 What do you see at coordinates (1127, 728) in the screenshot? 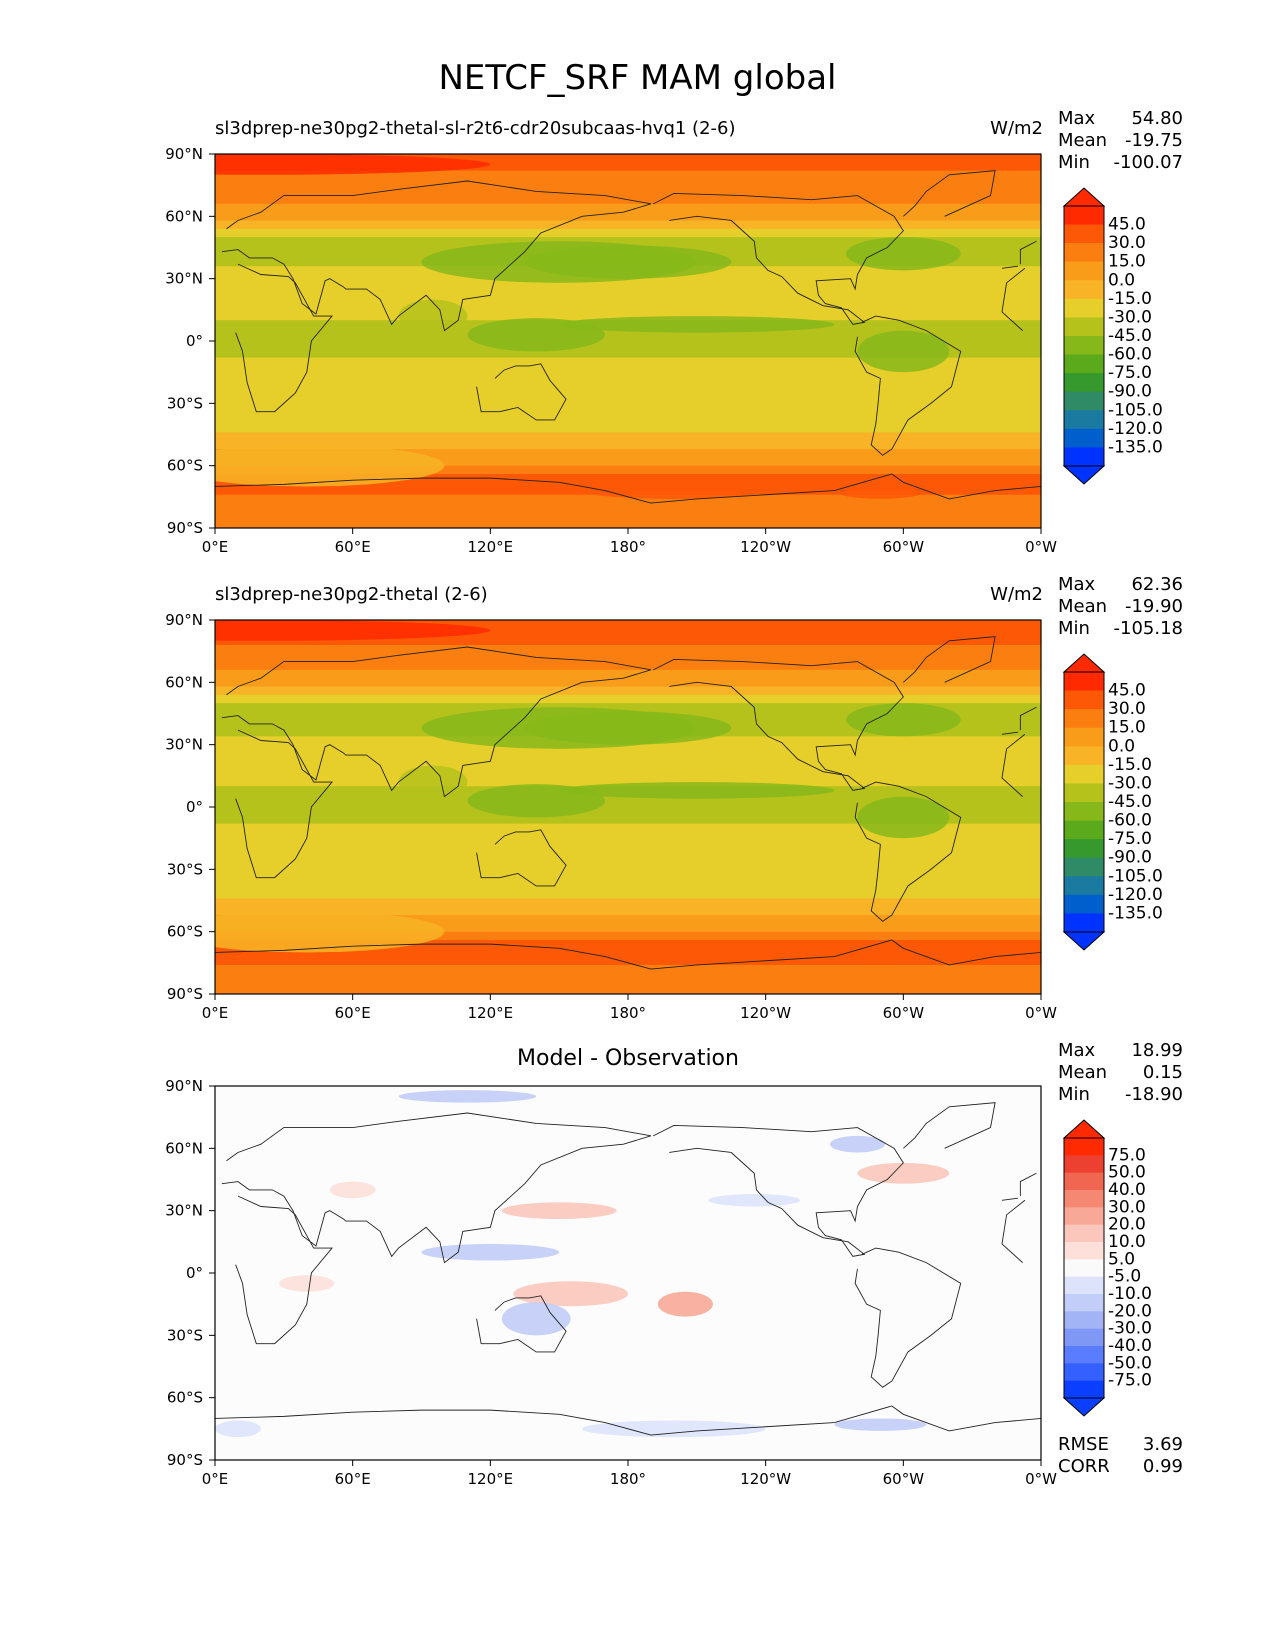
I see `colorbar-label: 15.0` at bounding box center [1127, 728].